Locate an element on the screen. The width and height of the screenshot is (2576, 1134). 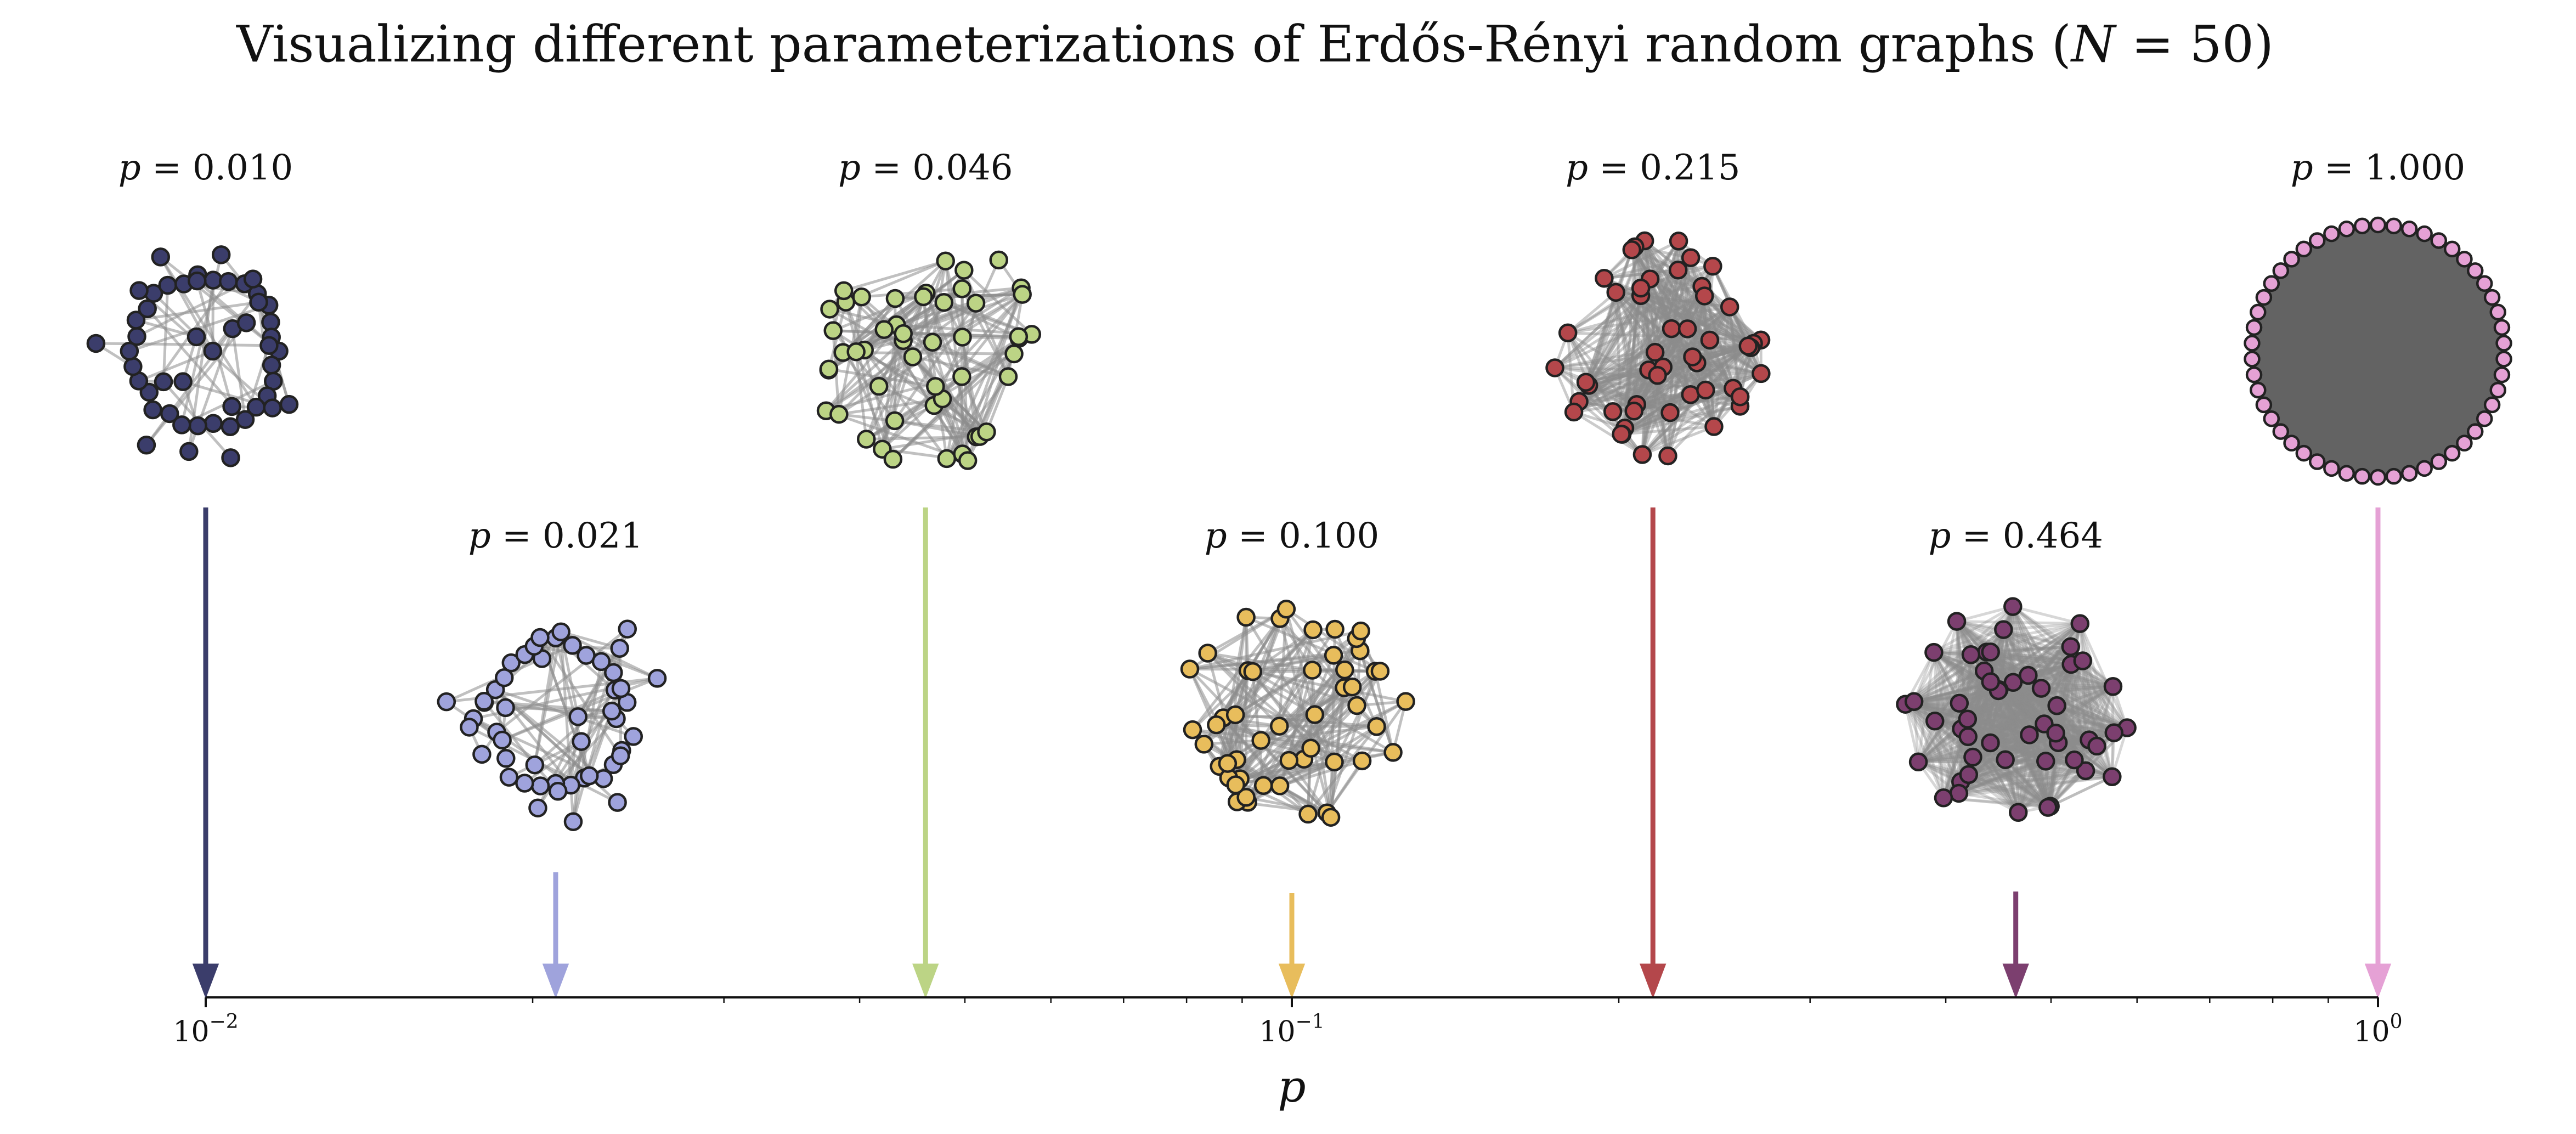
p-value: = 0.046 is located at coordinates (937, 168).